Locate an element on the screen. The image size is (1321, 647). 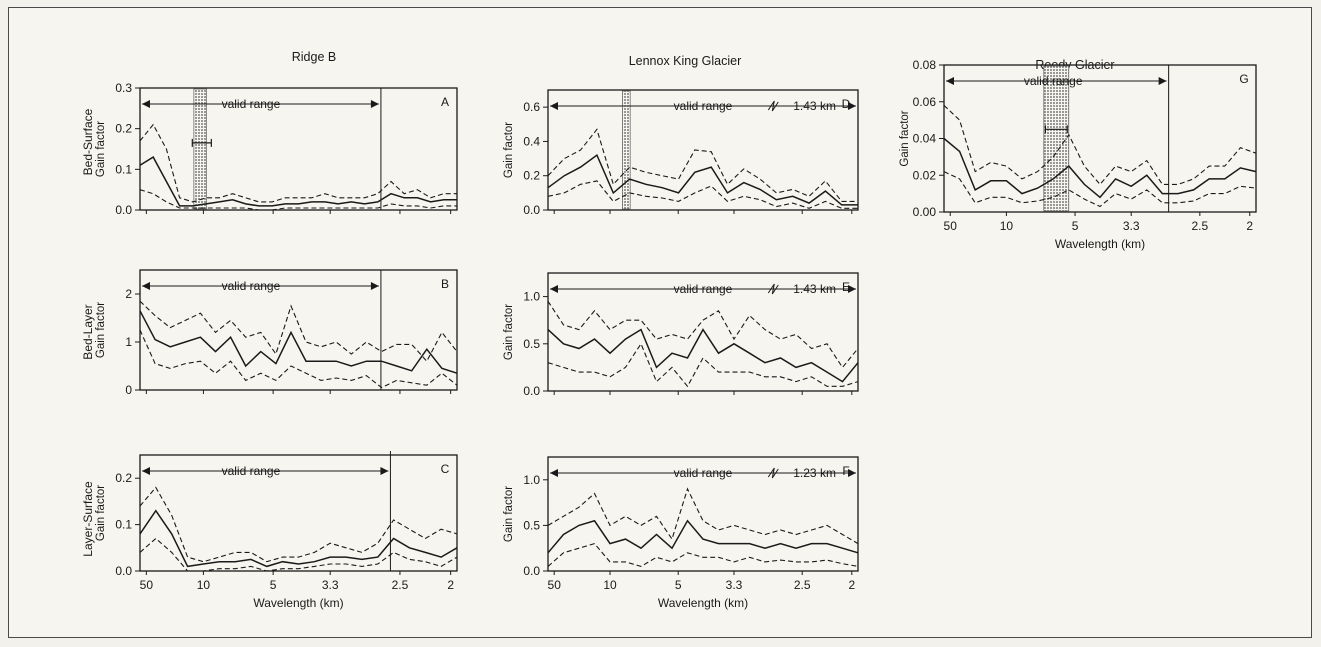
panel-letter: E is located at coordinates (846, 287).